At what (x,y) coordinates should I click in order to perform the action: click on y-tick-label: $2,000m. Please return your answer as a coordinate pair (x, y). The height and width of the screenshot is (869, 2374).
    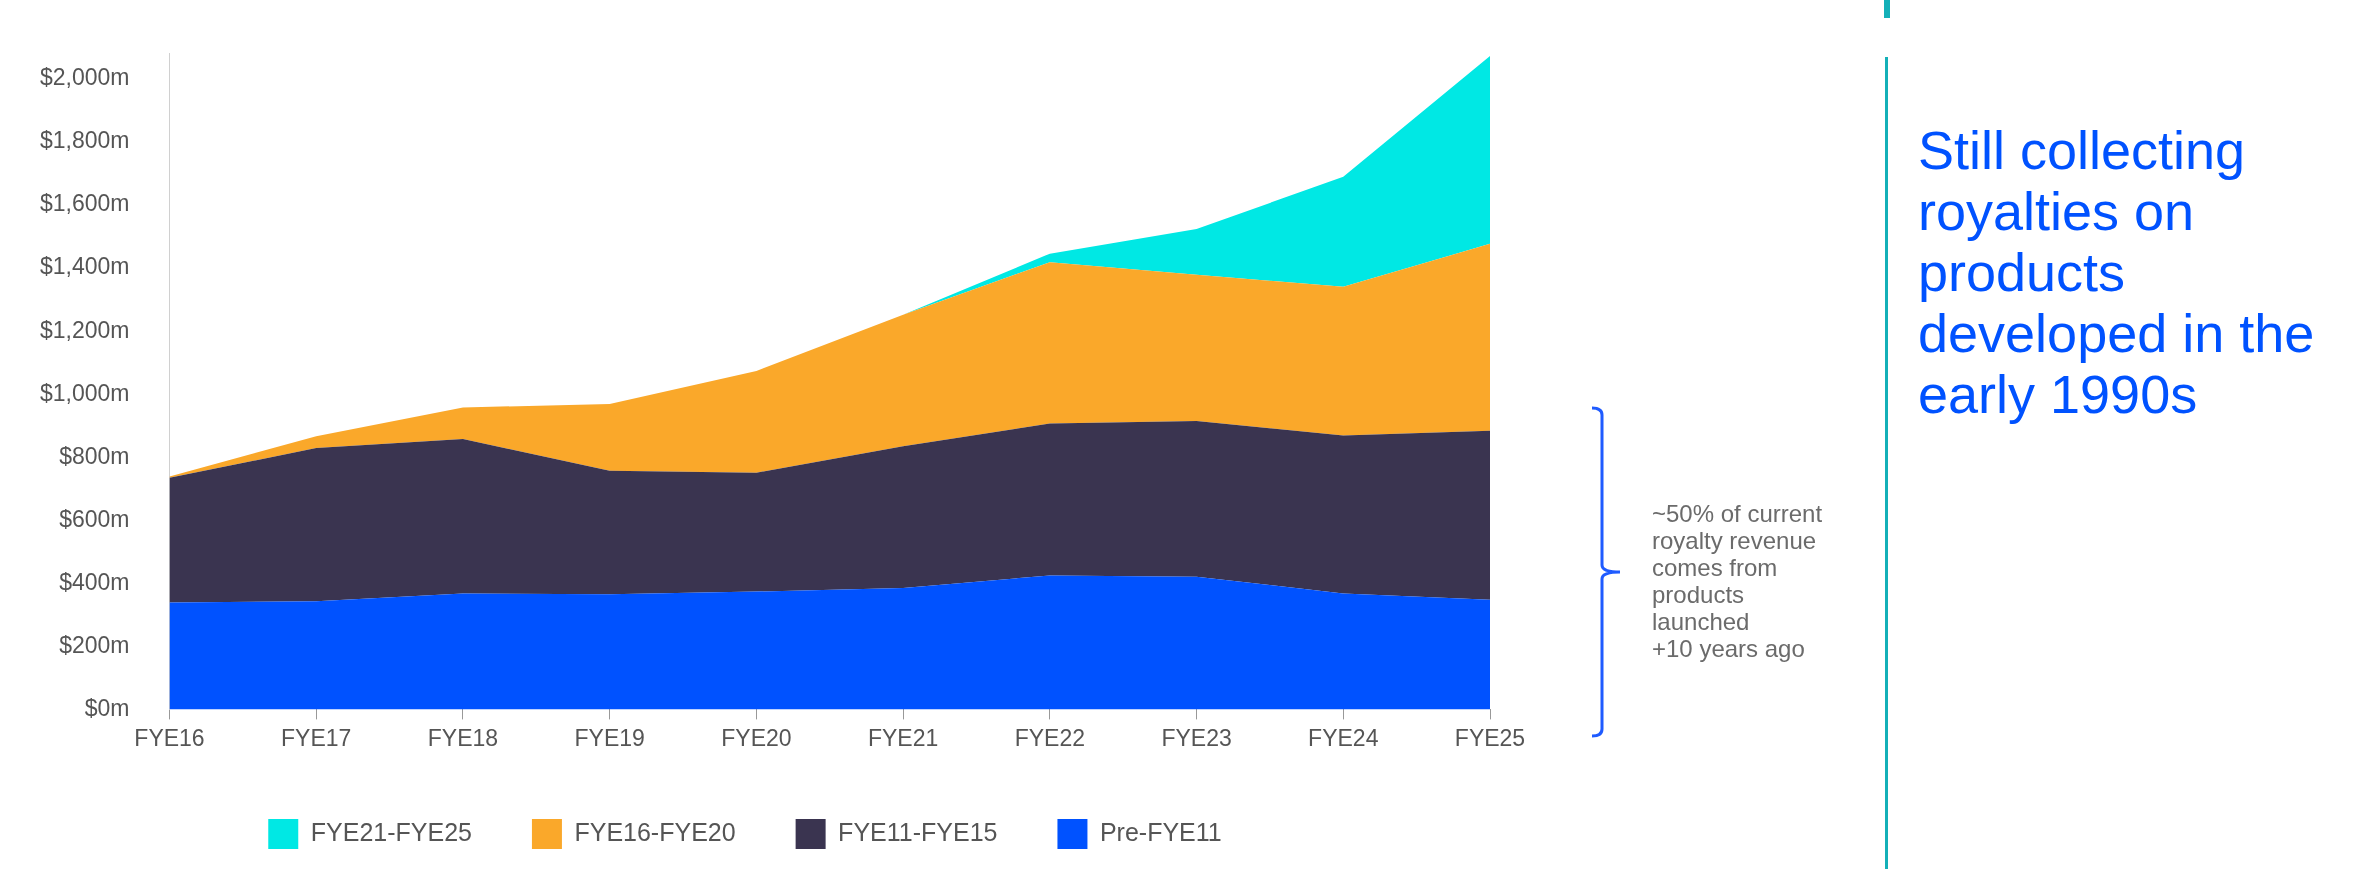
    Looking at the image, I should click on (84, 77).